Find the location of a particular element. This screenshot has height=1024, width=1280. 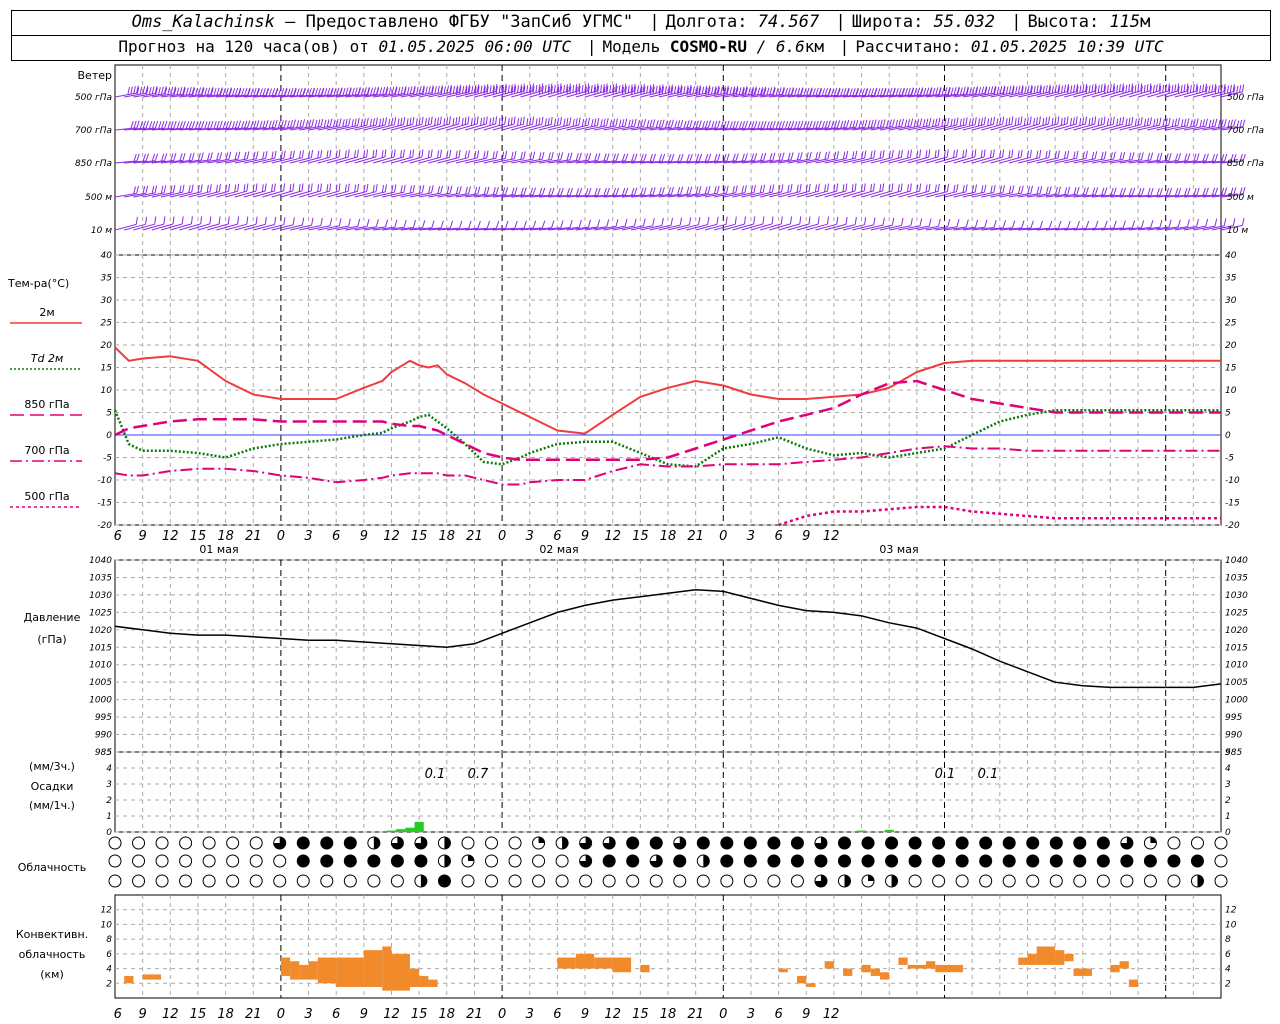

pressure-title: Давление is located at coordinates (52, 617).